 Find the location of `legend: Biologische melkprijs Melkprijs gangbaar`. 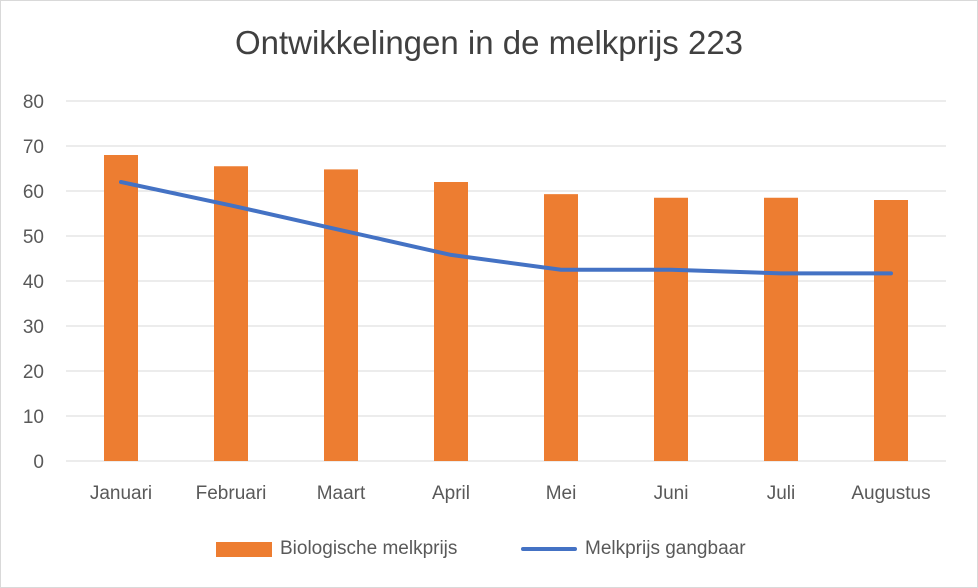

legend: Biologische melkprijs Melkprijs gangbaar is located at coordinates (489, 549).